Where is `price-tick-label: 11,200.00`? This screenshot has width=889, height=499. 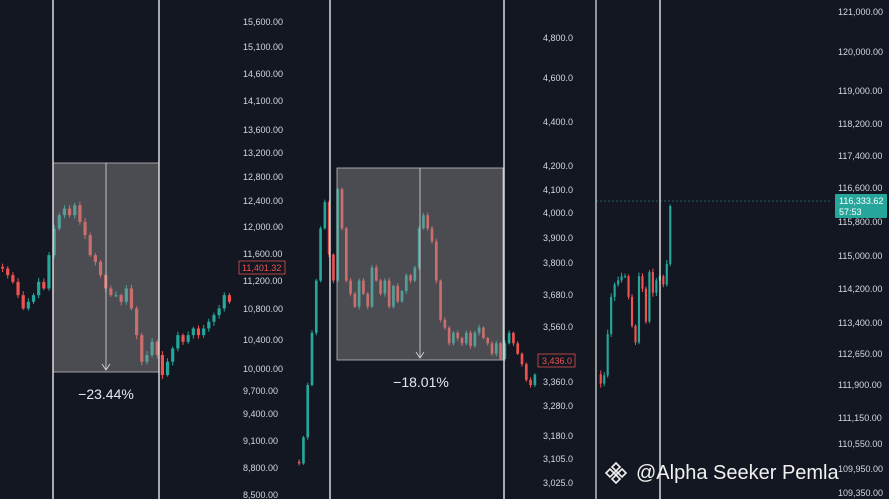
price-tick-label: 11,200.00 is located at coordinates (262, 281).